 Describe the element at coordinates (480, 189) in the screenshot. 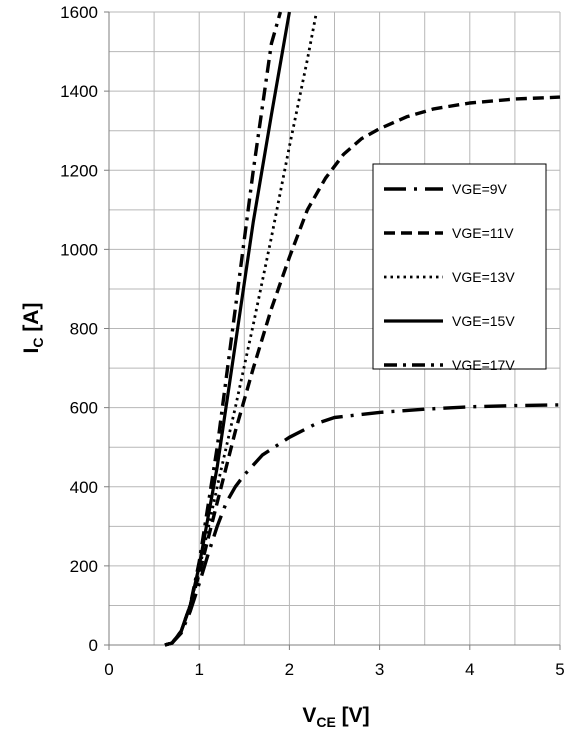

I see `legend-label-vge-9v: VGE=9V` at that location.